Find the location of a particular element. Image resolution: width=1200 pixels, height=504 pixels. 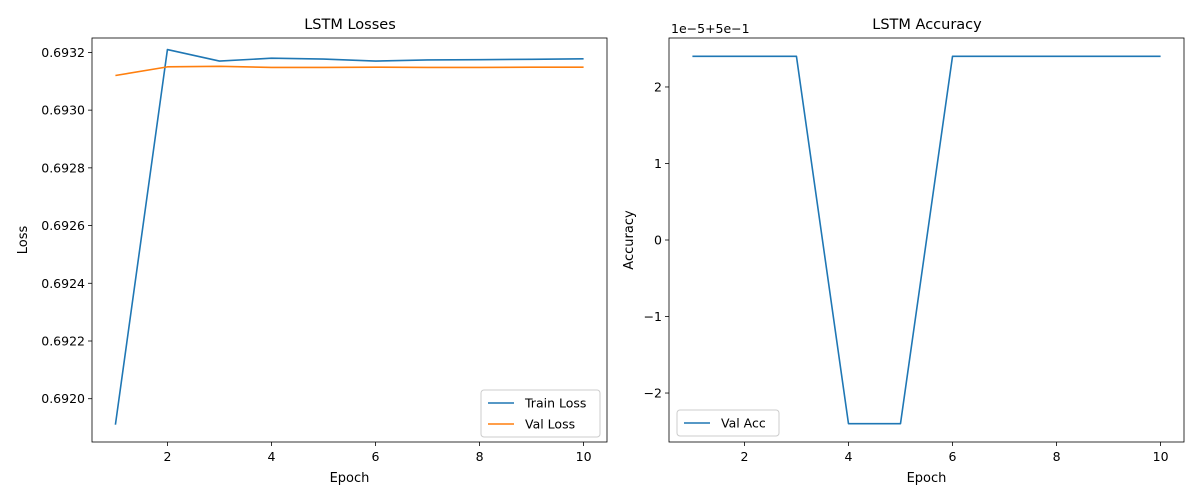

y-tick-label: 0.6922 is located at coordinates (63, 341).